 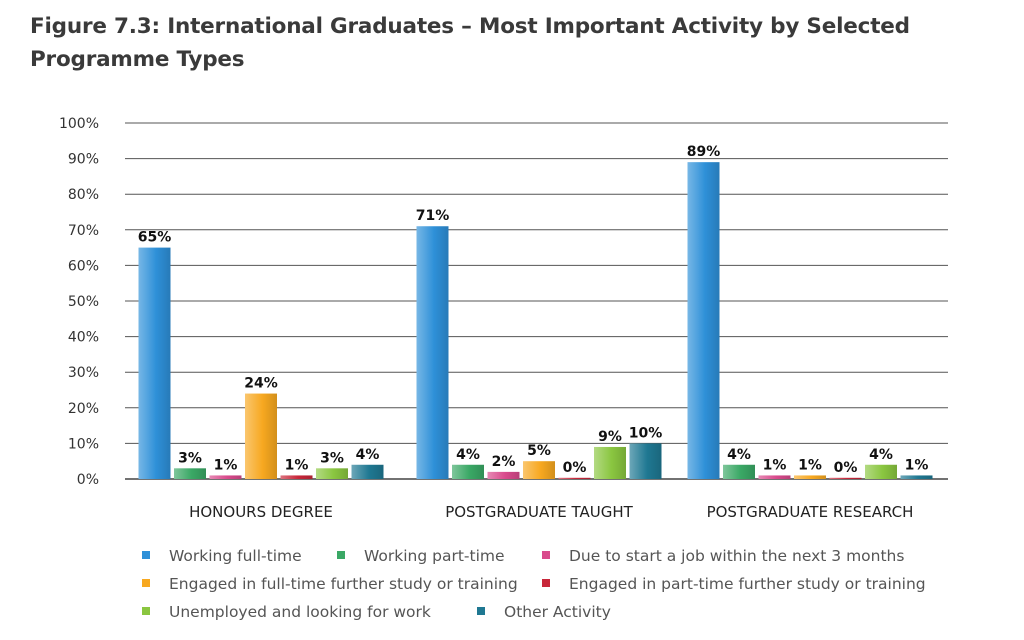 I want to click on y-tick-label: 50%, so click(x=83, y=302).